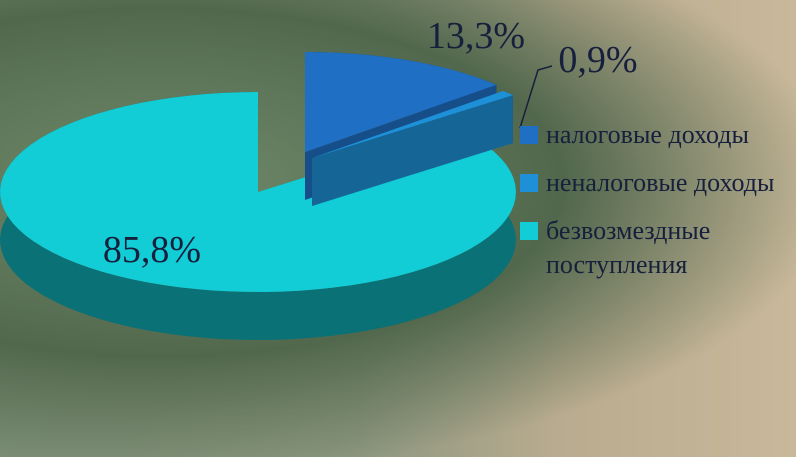 Image resolution: width=796 pixels, height=457 pixels. What do you see at coordinates (597, 60) in the screenshot?
I see `data-label: 0,9%` at bounding box center [597, 60].